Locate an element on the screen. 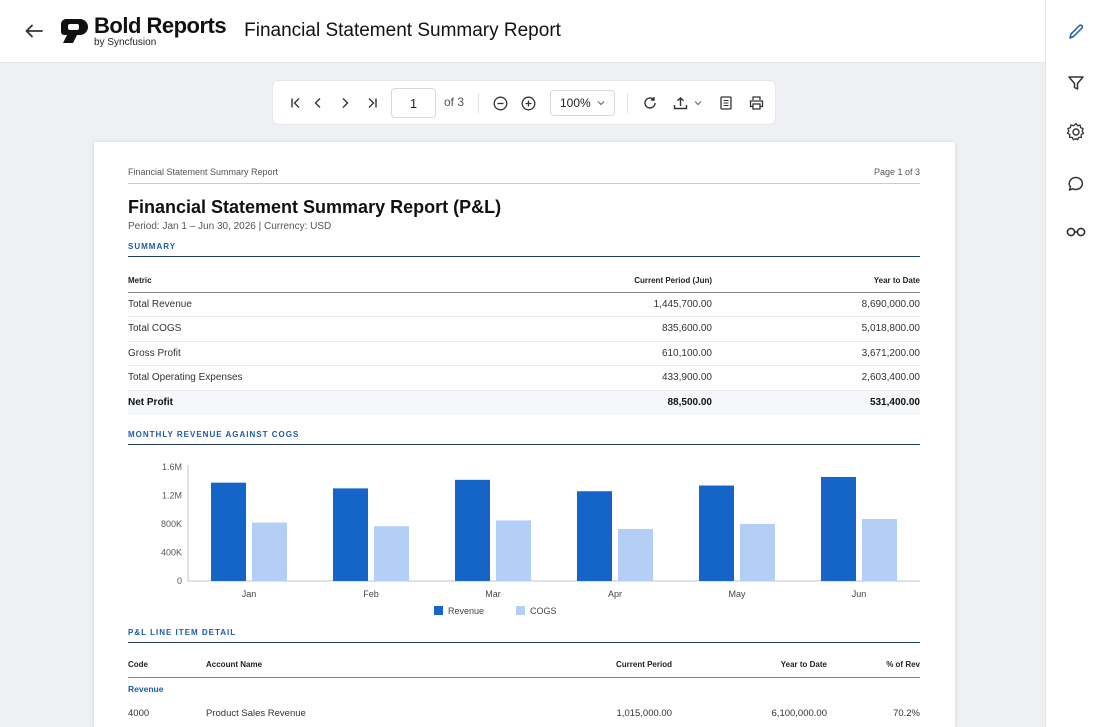  current-period-cell: 835,600.00 is located at coordinates (650, 329).